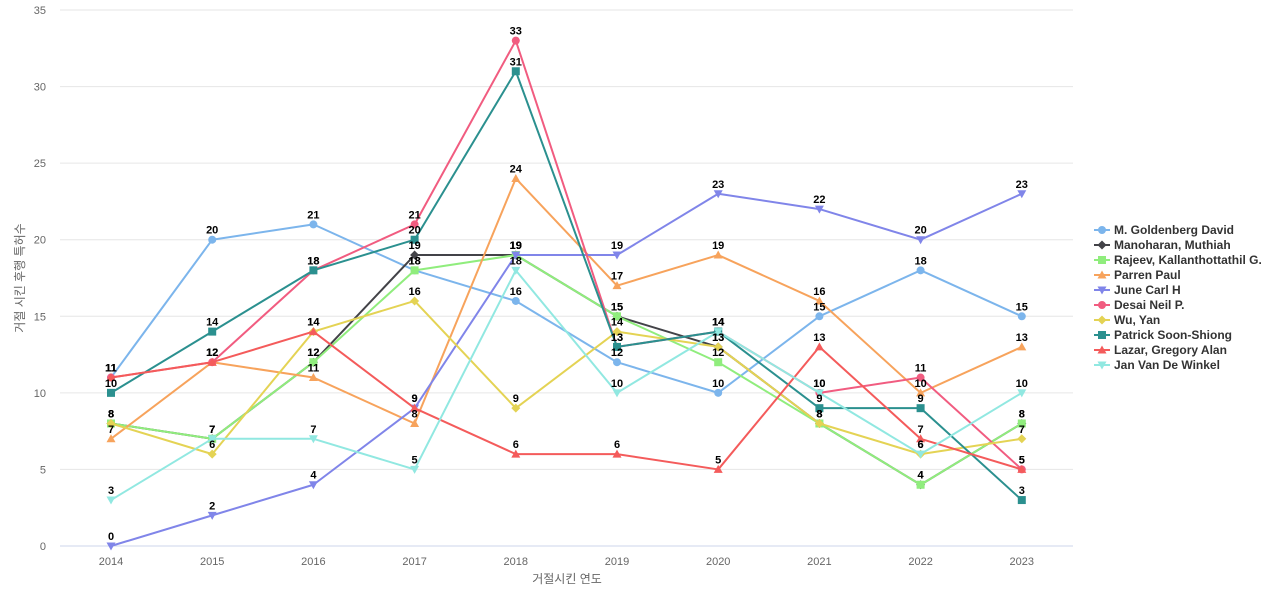  I want to click on legend-item-patrick-soon-shiong: Patrick Soon-Shiong, so click(1163, 335).